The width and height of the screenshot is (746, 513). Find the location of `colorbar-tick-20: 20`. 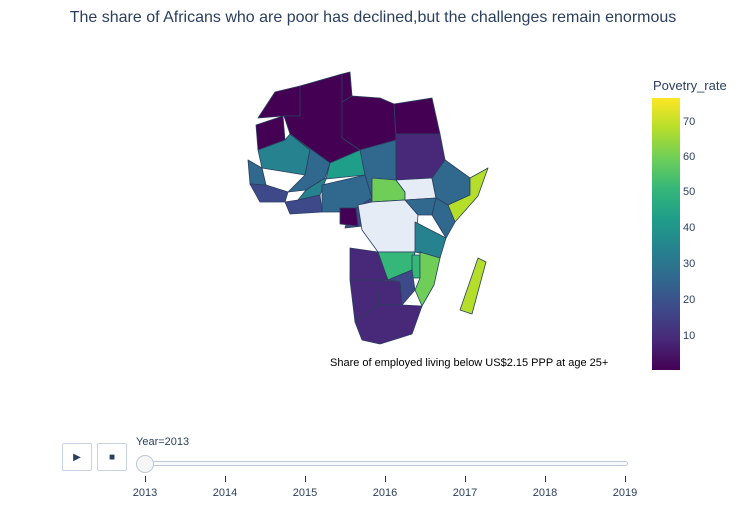

colorbar-tick-20: 20 is located at coordinates (689, 300).